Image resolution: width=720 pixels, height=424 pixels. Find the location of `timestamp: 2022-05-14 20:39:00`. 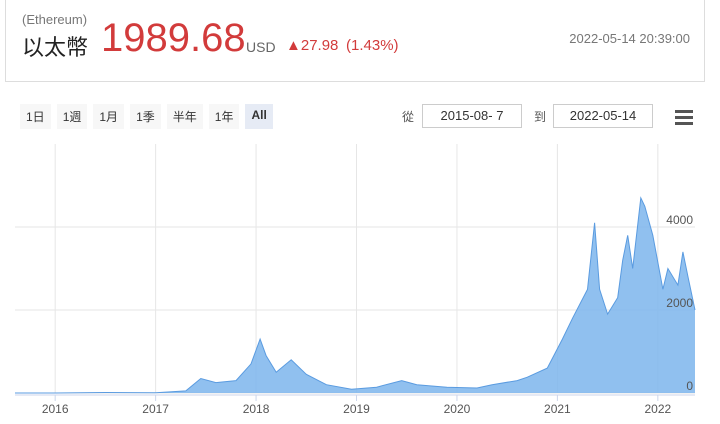

timestamp: 2022-05-14 20:39:00 is located at coordinates (629, 38).